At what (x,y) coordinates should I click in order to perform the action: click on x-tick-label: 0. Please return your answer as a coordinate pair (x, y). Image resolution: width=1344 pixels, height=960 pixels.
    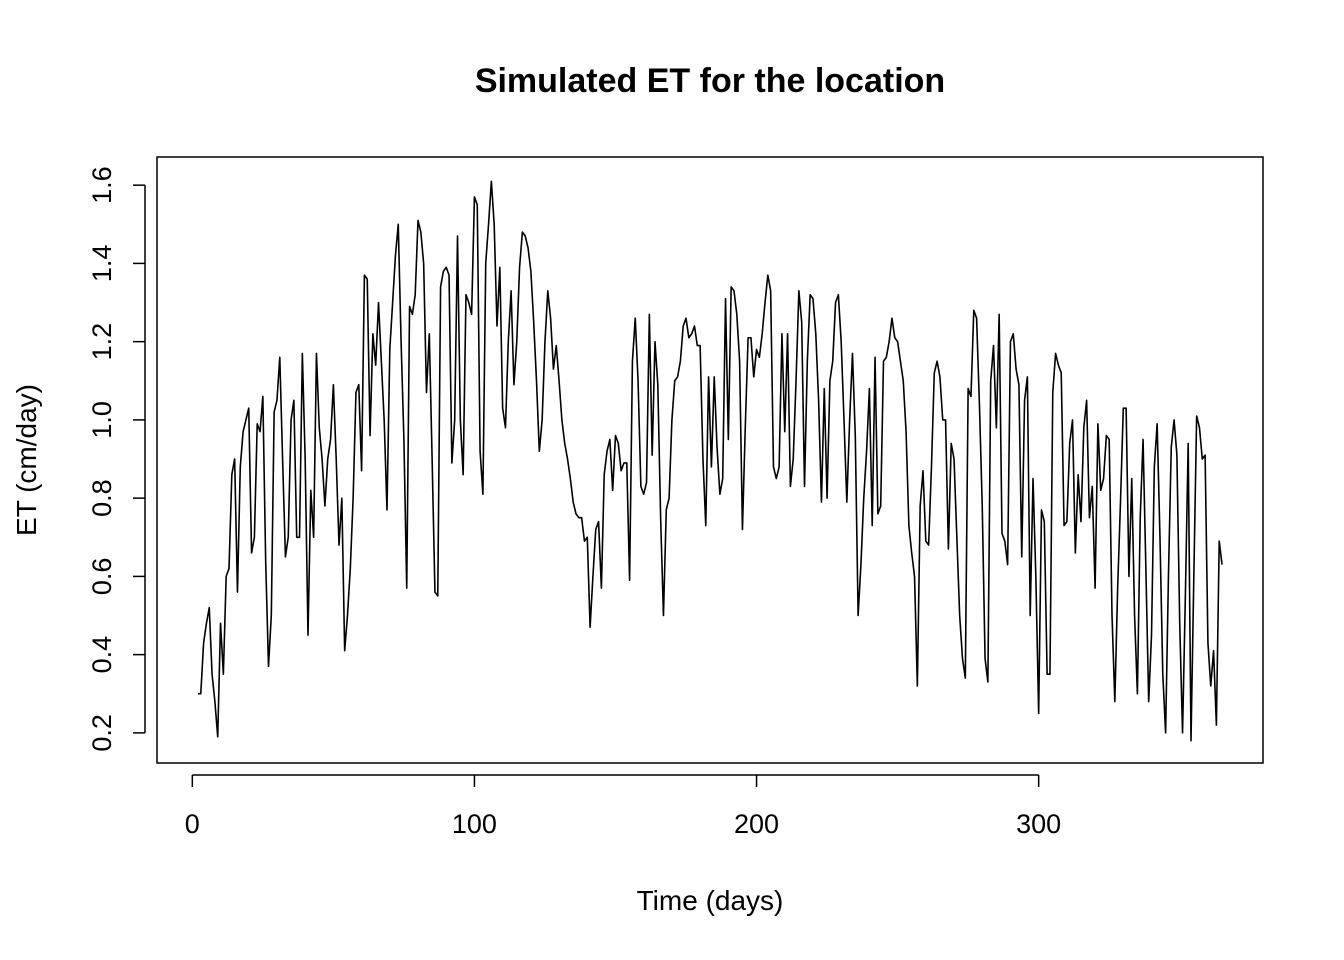
    Looking at the image, I should click on (192, 824).